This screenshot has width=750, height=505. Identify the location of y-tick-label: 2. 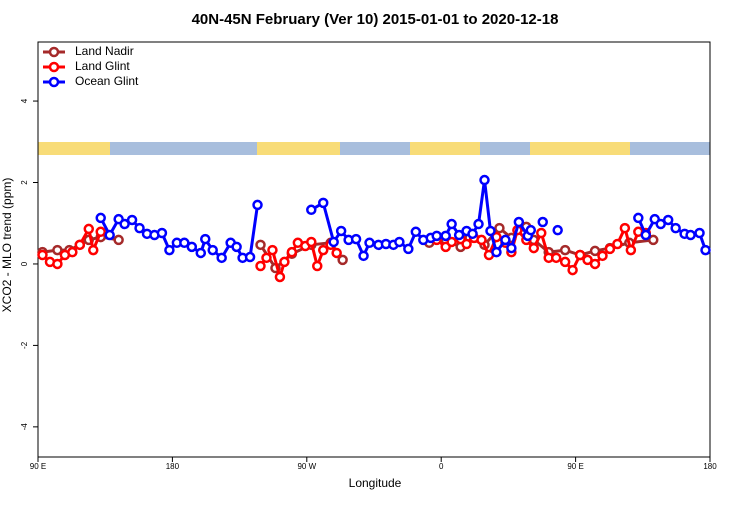
(24, 182).